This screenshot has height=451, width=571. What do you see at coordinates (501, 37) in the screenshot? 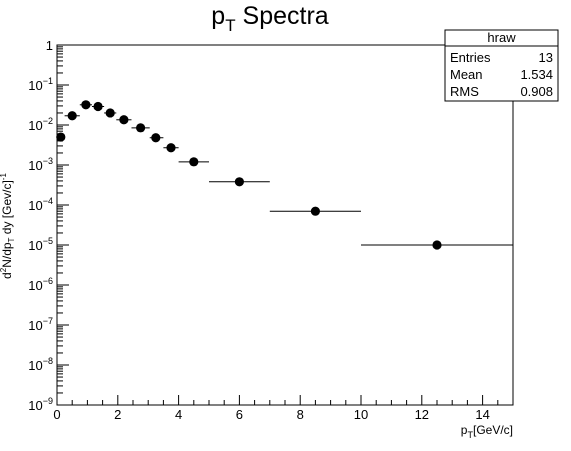
I see `stats-box-title: hraw` at bounding box center [501, 37].